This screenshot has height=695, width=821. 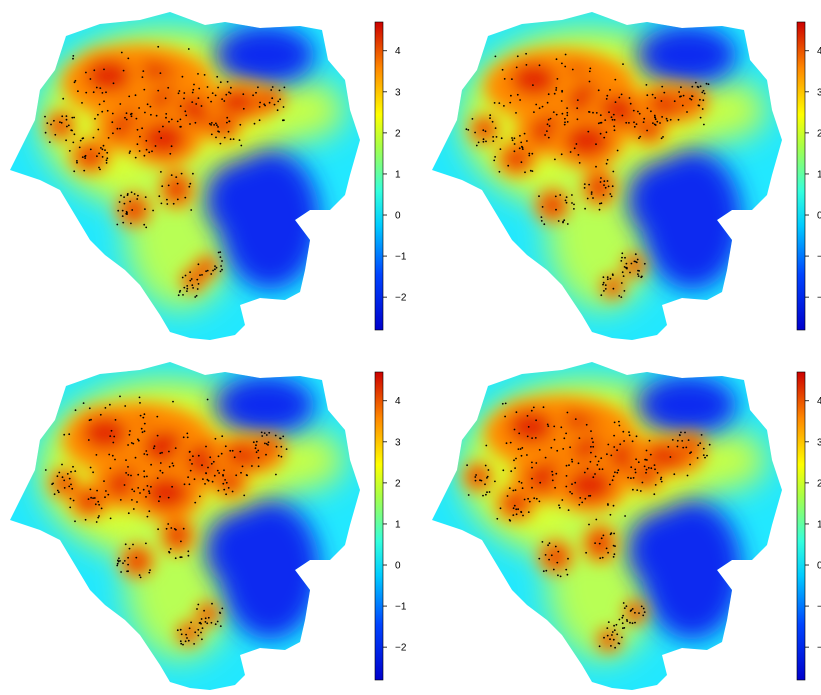 I want to click on colorbar-tick-label: 3, so click(x=398, y=442).